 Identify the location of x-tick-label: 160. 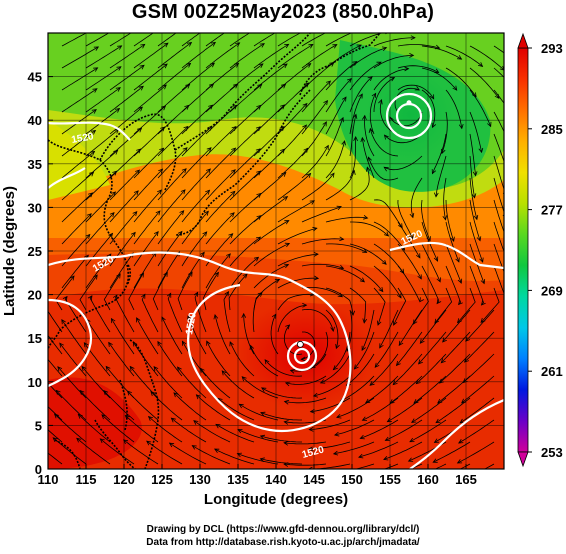
(428, 479).